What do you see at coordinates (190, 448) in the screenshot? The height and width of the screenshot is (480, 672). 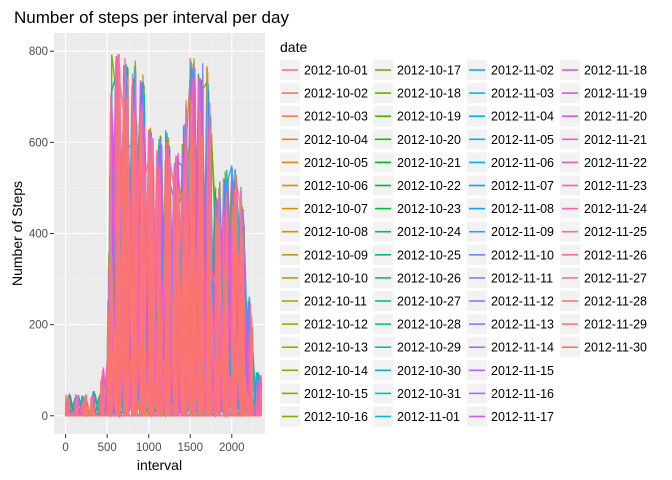 I see `x-tick-label: 1500` at bounding box center [190, 448].